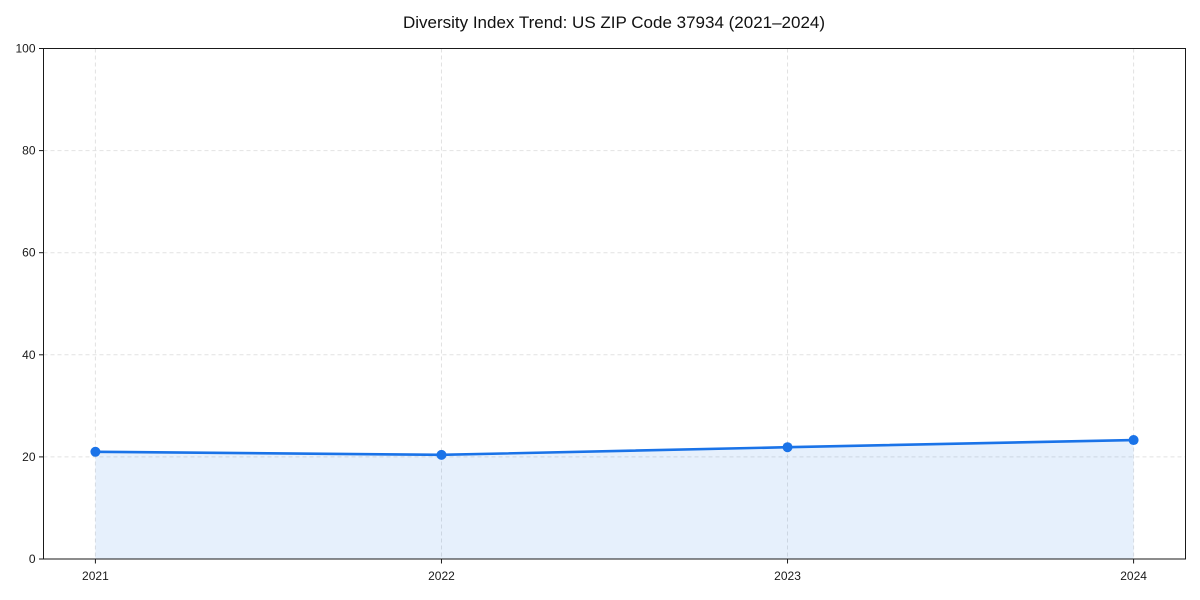 This screenshot has height=600, width=1200. What do you see at coordinates (787, 447) in the screenshot?
I see `data-point-2023` at bounding box center [787, 447].